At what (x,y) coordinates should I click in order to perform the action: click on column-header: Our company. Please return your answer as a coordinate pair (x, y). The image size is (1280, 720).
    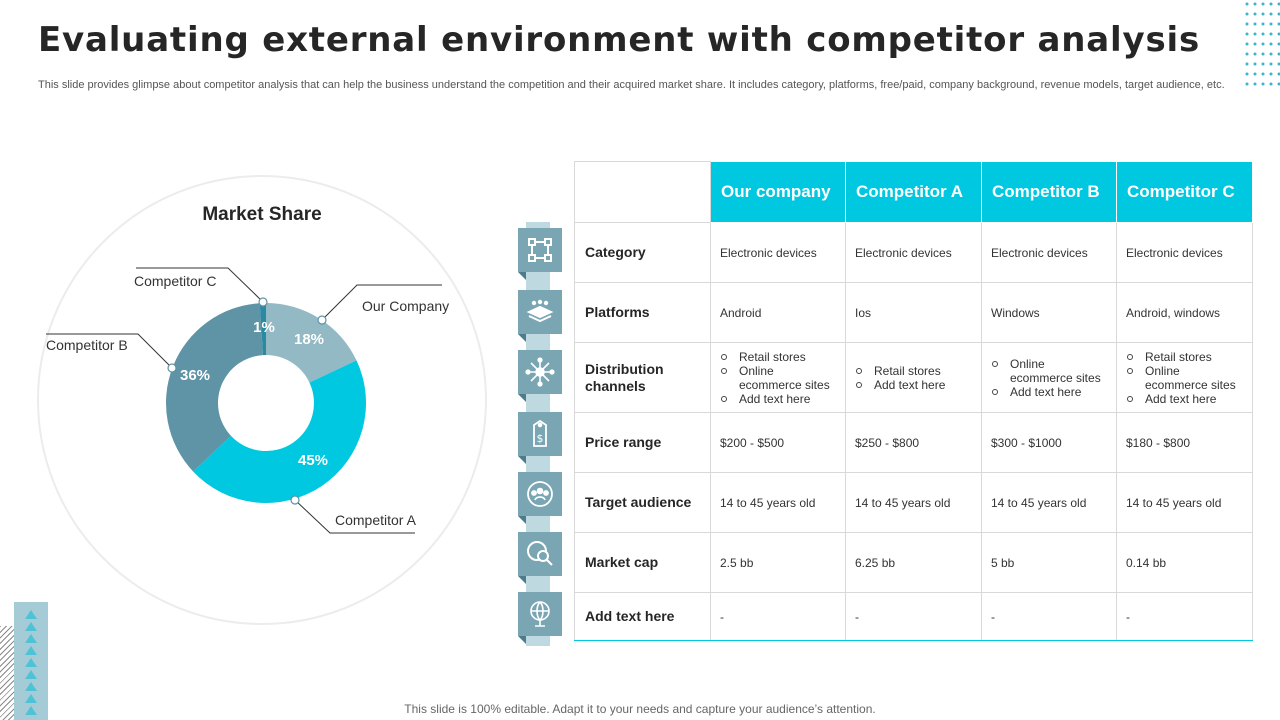
    Looking at the image, I should click on (778, 192).